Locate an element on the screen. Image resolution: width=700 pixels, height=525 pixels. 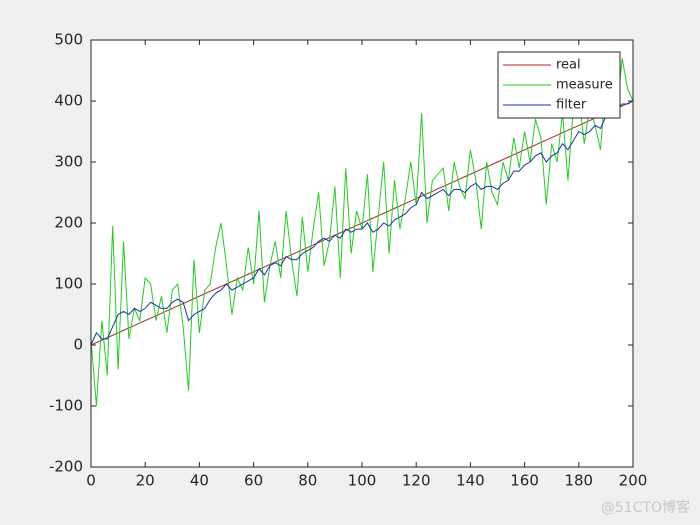
y-tick-label: 300 is located at coordinates (68, 162).